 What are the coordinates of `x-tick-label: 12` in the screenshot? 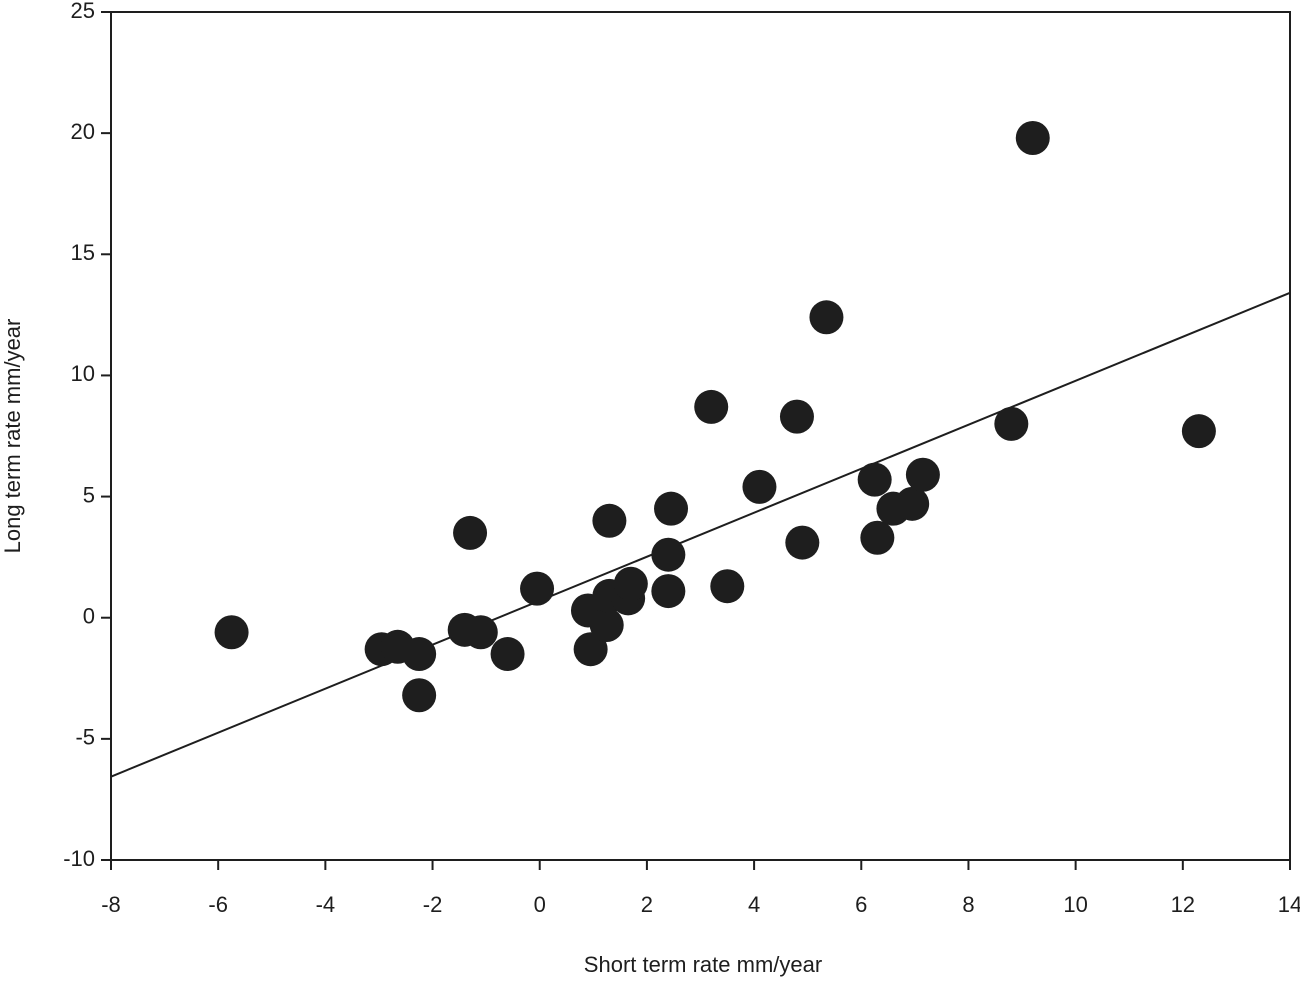 It's located at (1183, 904).